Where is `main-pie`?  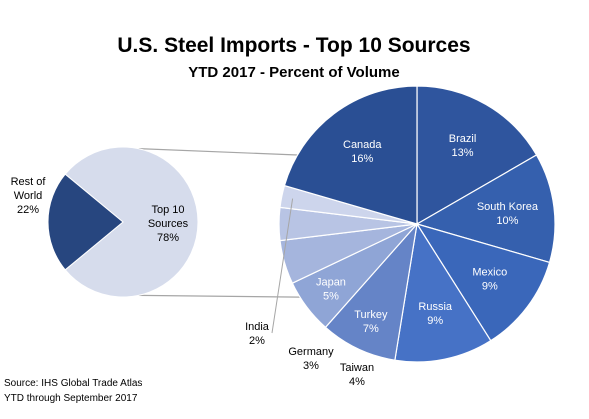 main-pie is located at coordinates (123, 222).